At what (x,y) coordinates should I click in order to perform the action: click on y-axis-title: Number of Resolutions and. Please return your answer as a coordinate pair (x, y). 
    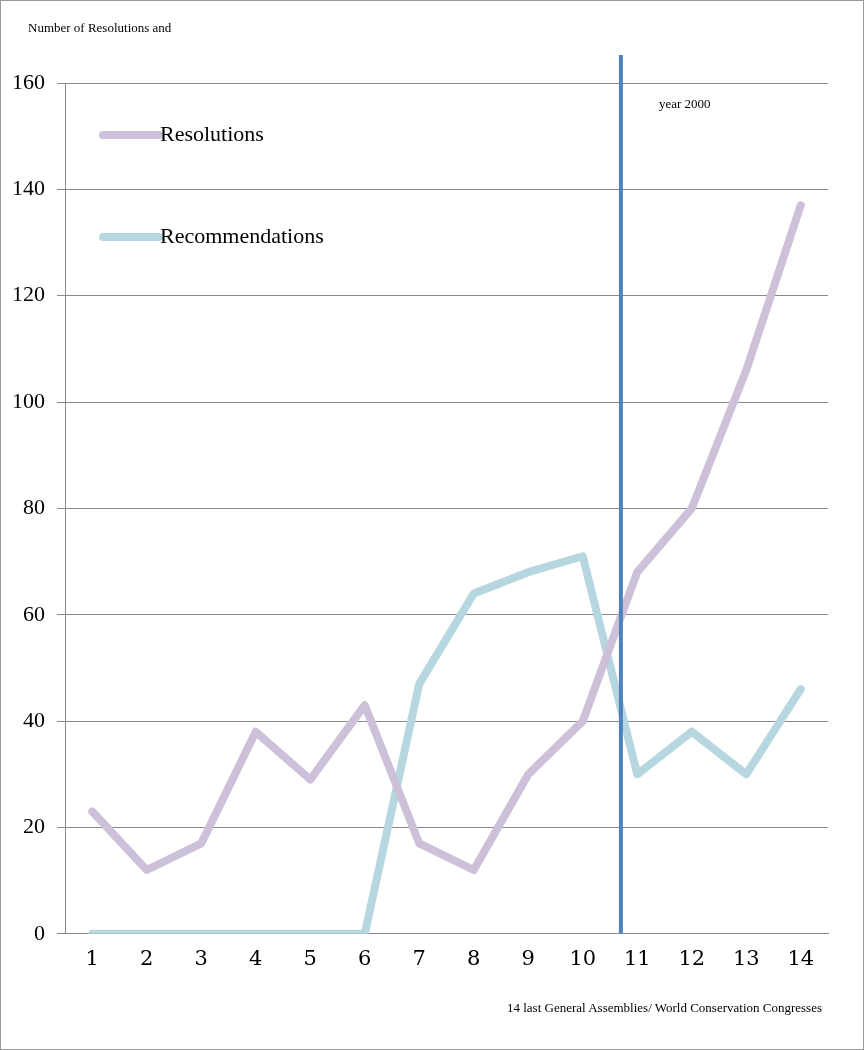
    Looking at the image, I should click on (100, 28).